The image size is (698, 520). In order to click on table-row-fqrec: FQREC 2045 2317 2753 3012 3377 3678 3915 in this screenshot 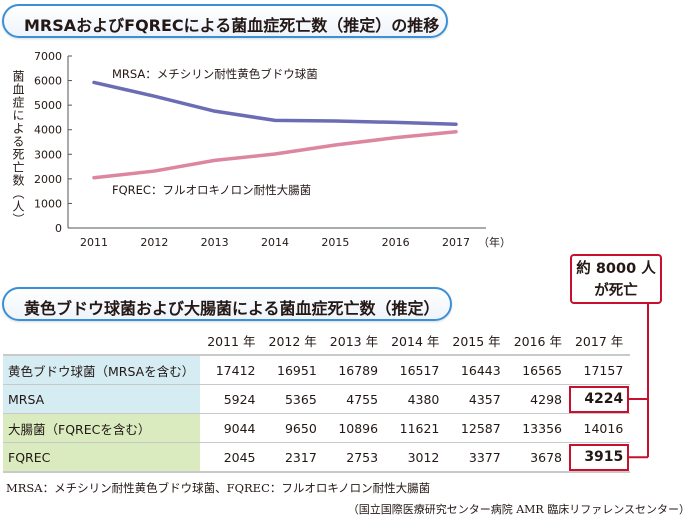, I will do `click(317, 457)`.